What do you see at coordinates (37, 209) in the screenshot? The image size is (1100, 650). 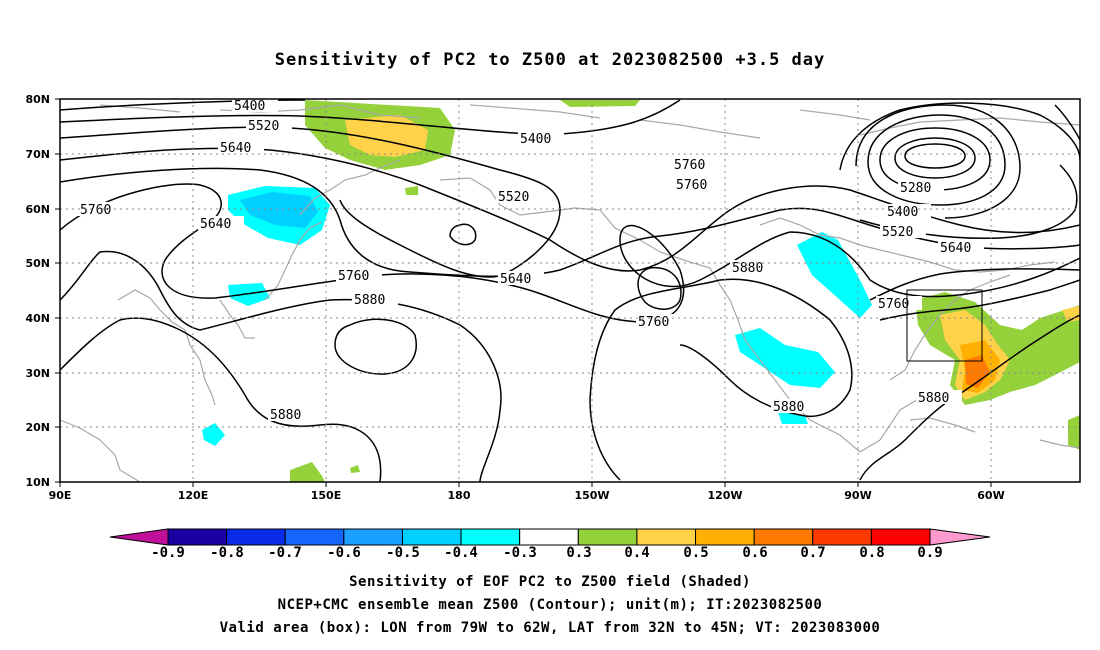 I see `lat-tick-label: 60N` at bounding box center [37, 209].